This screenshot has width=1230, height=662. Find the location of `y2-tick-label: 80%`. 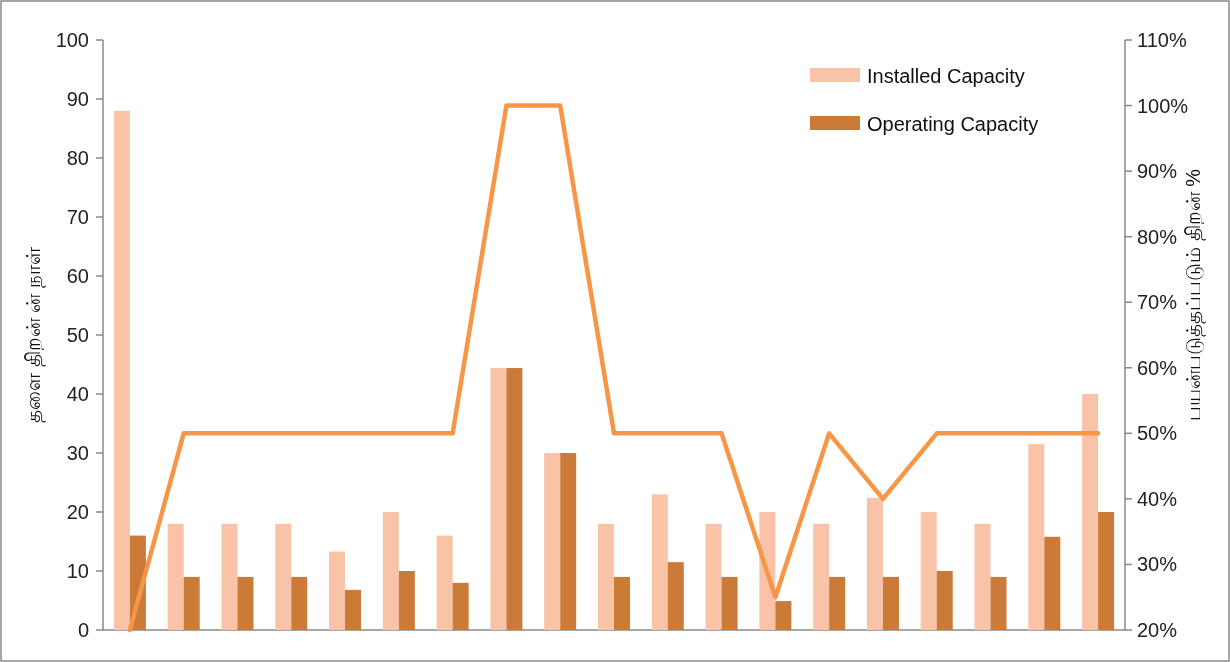

y2-tick-label: 80% is located at coordinates (1157, 236).